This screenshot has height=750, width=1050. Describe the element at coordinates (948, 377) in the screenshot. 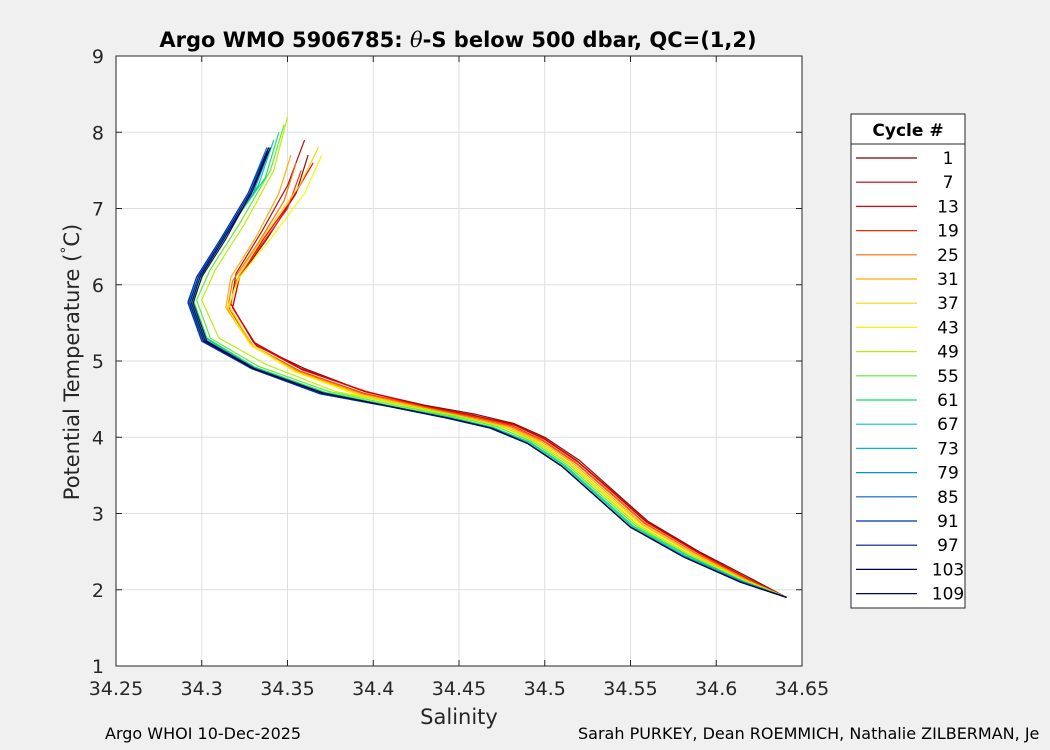

I see `legend-label: 55` at that location.